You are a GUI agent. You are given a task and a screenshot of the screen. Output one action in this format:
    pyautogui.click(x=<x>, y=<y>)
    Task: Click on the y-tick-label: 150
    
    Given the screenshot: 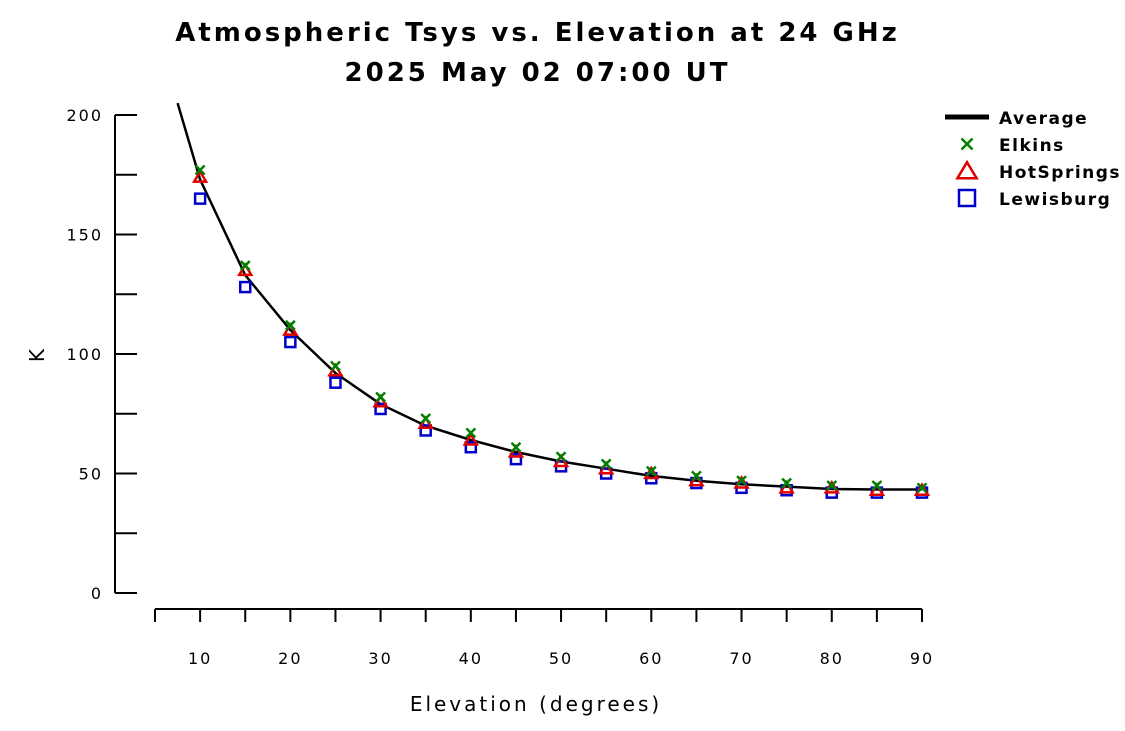 What is the action you would take?
    pyautogui.click(x=84, y=235)
    